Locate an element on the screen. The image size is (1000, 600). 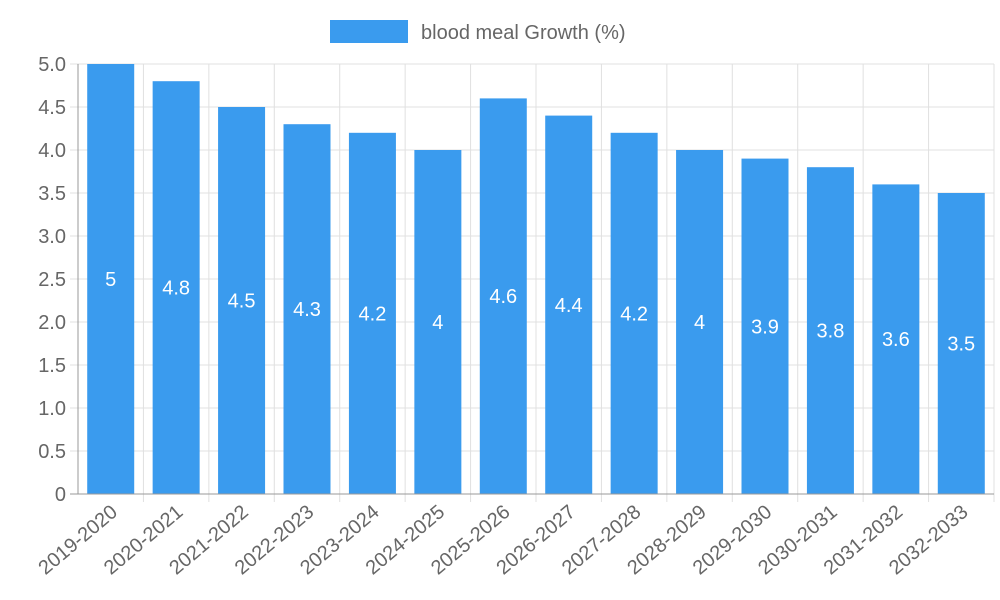
data-label: 3.6 is located at coordinates (896, 340).